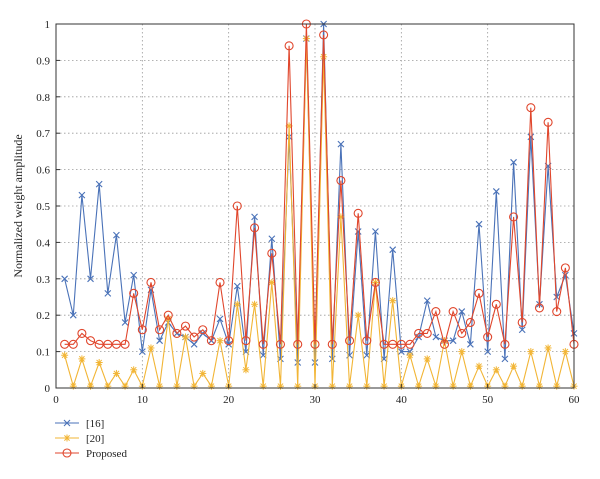  I want to click on x-tick-label: 0, so click(56, 400).